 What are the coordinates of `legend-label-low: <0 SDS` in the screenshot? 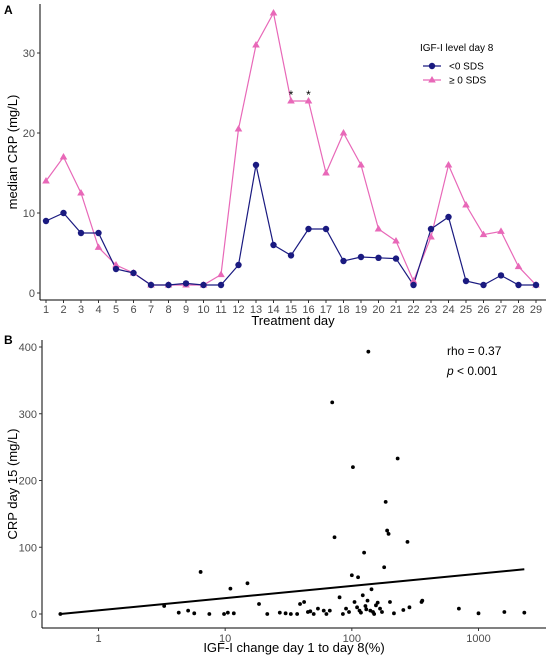 It's located at (466, 67).